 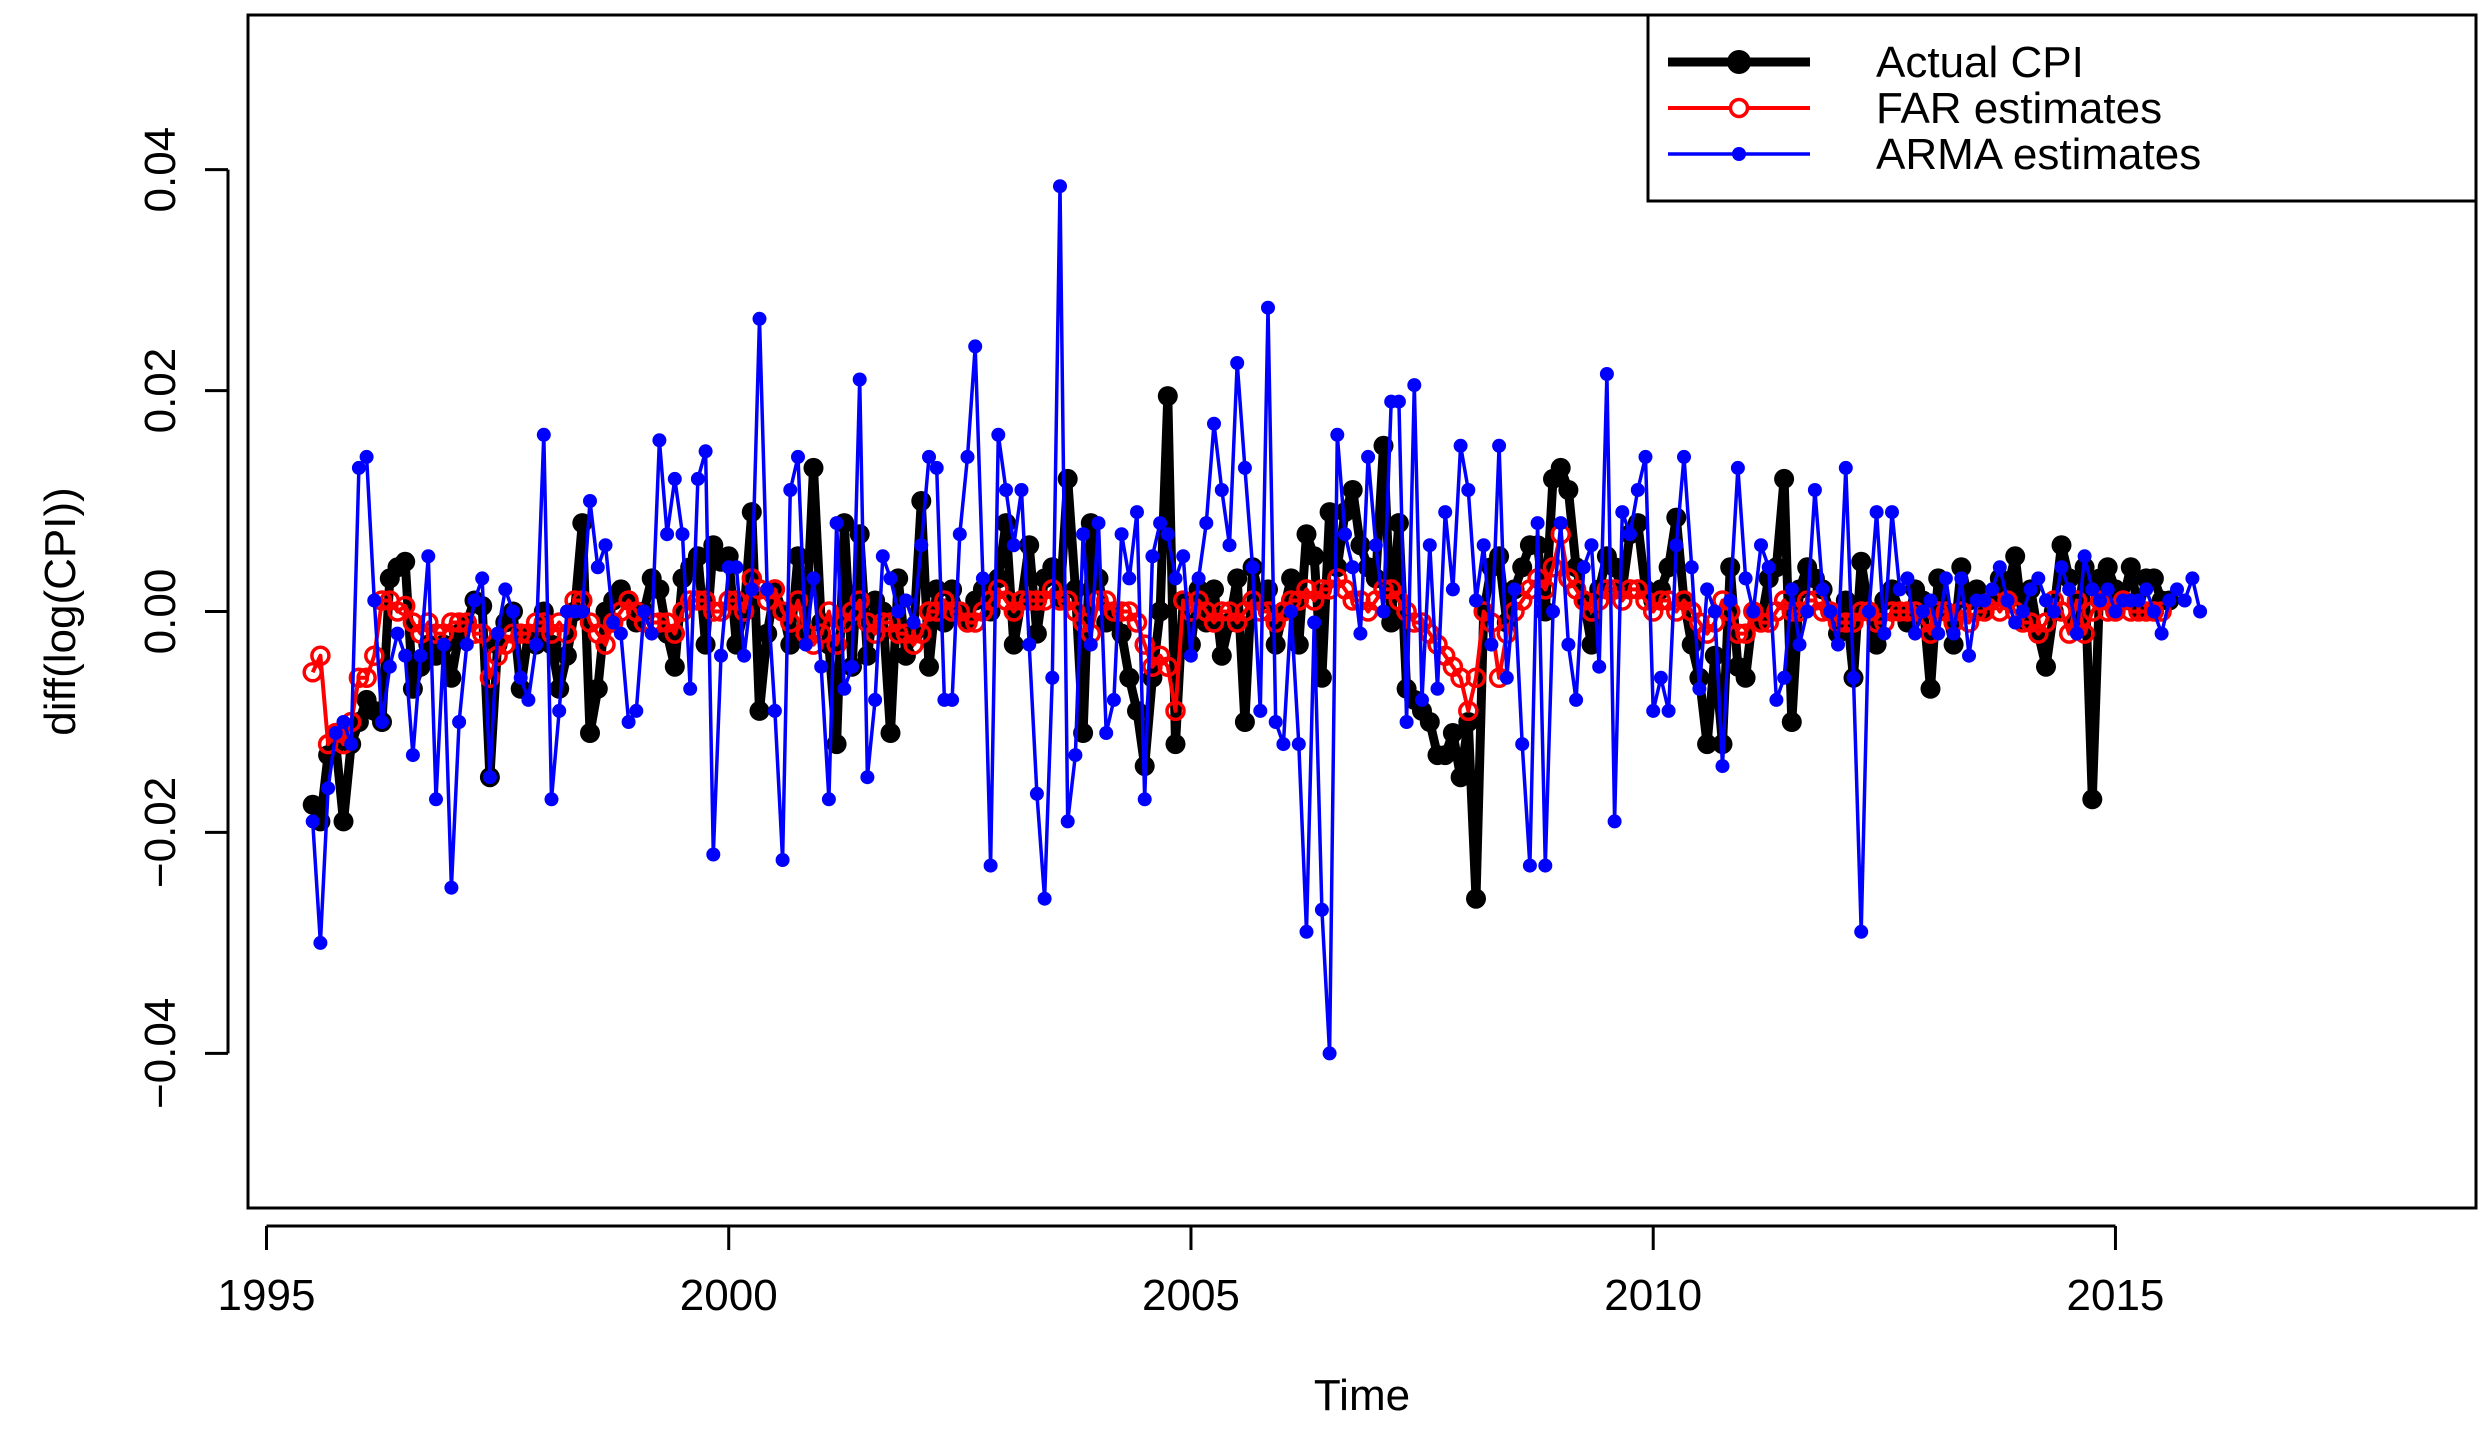 I want to click on y-tick-label: −0.02, so click(x=160, y=832).